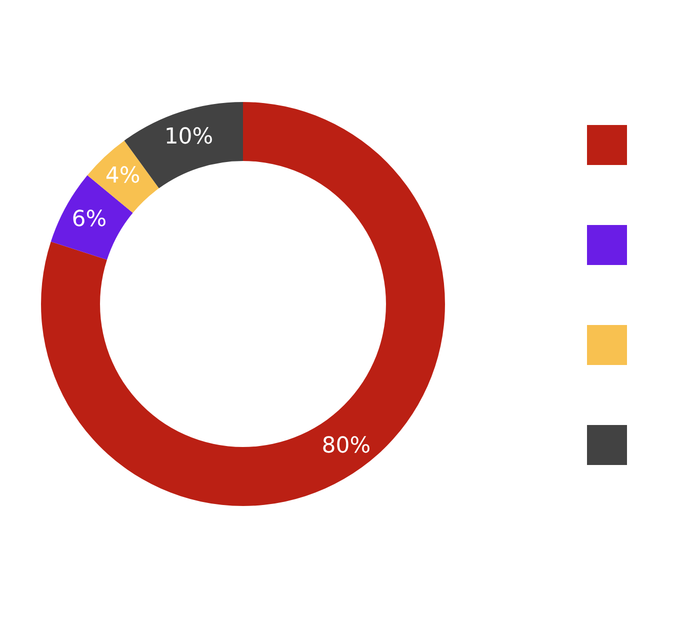 This screenshot has height=629, width=687. What do you see at coordinates (189, 137) in the screenshot?
I see `data-label: 10%` at bounding box center [189, 137].